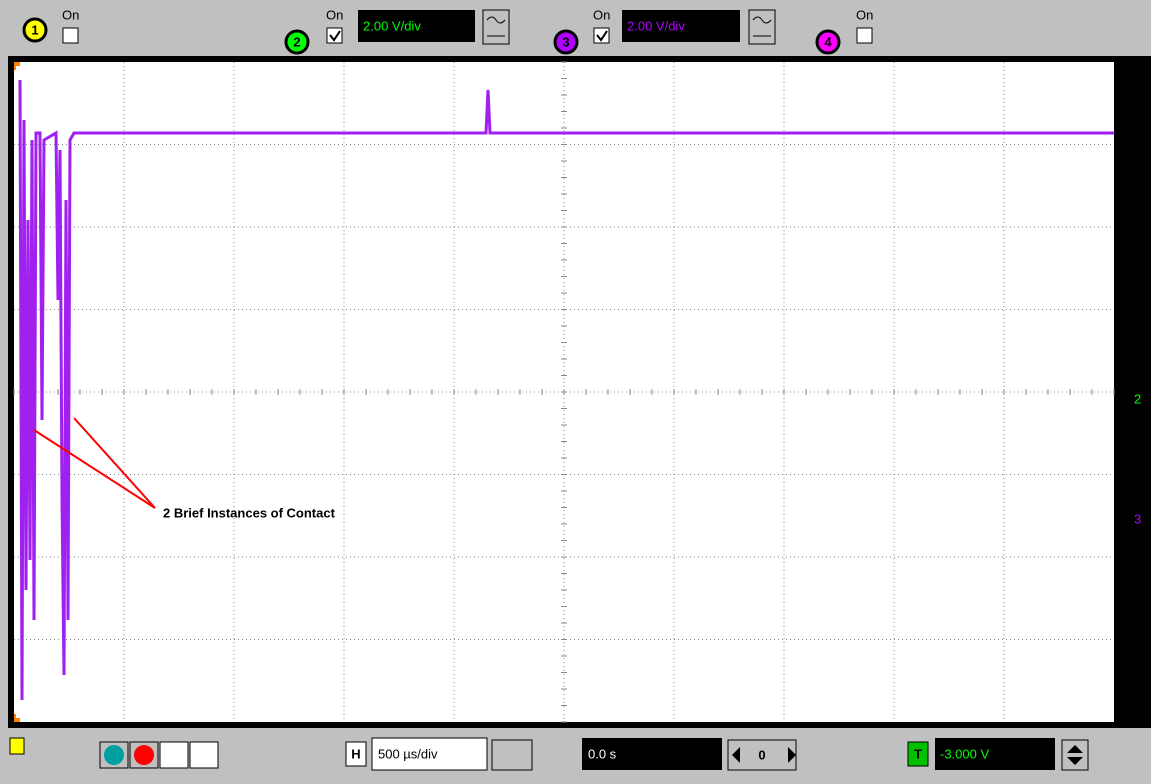  I want to click on stop-icon, so click(144, 755).